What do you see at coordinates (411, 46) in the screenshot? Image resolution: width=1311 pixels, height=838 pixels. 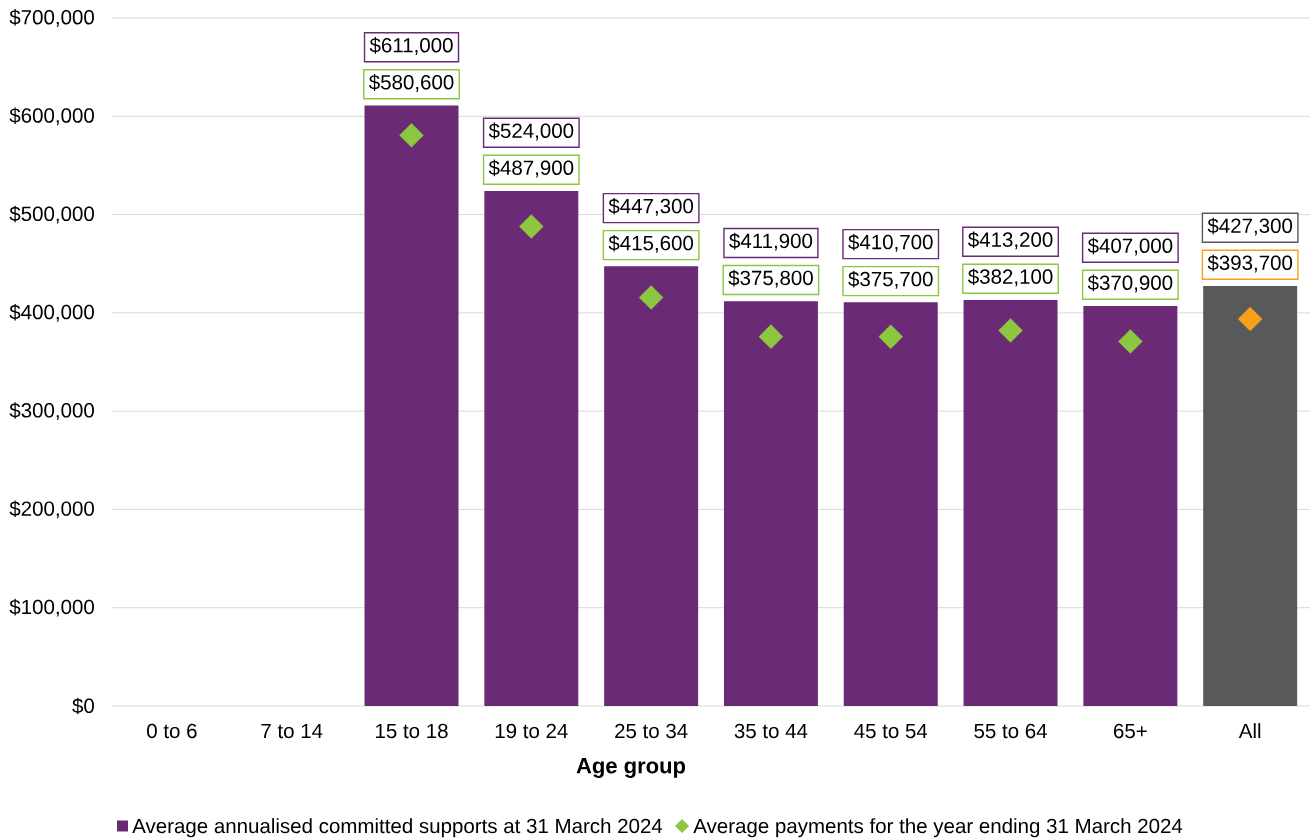 I see `data-label: $611,000` at bounding box center [411, 46].